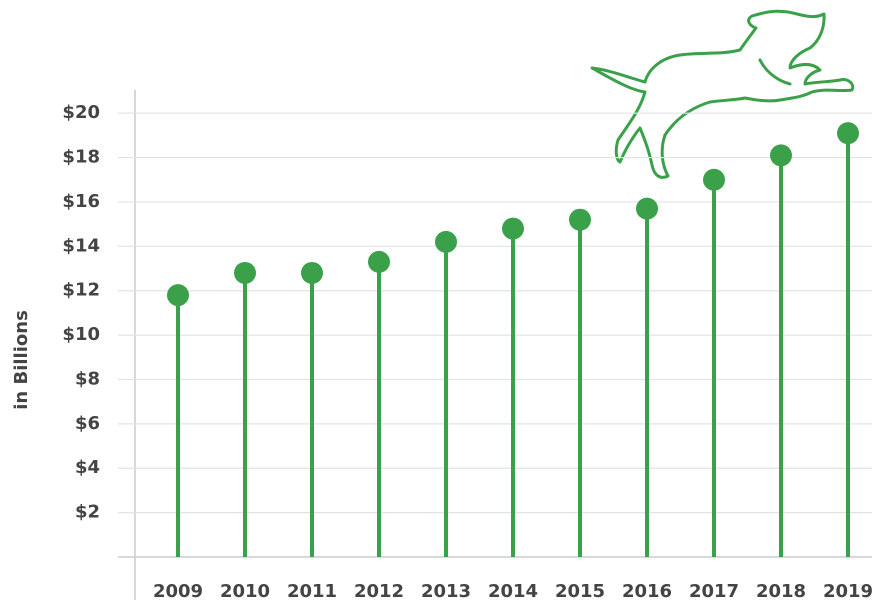 The image size is (872, 603). Describe the element at coordinates (21, 360) in the screenshot. I see `y-axis-label: in Billions` at that location.